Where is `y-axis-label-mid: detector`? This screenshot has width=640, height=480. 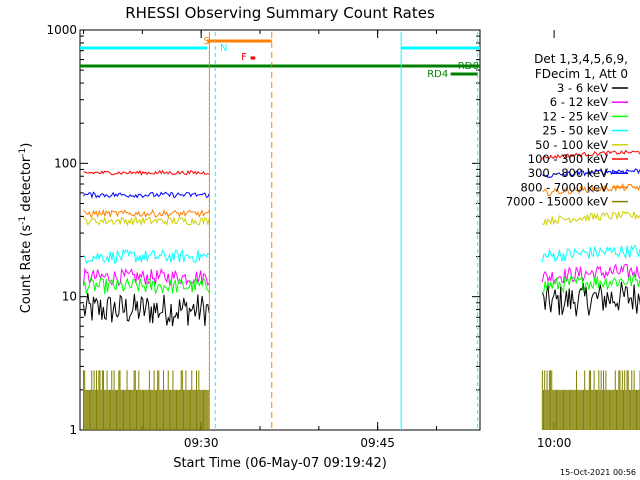
y-axis-label-mid: detector is located at coordinates (26, 186).